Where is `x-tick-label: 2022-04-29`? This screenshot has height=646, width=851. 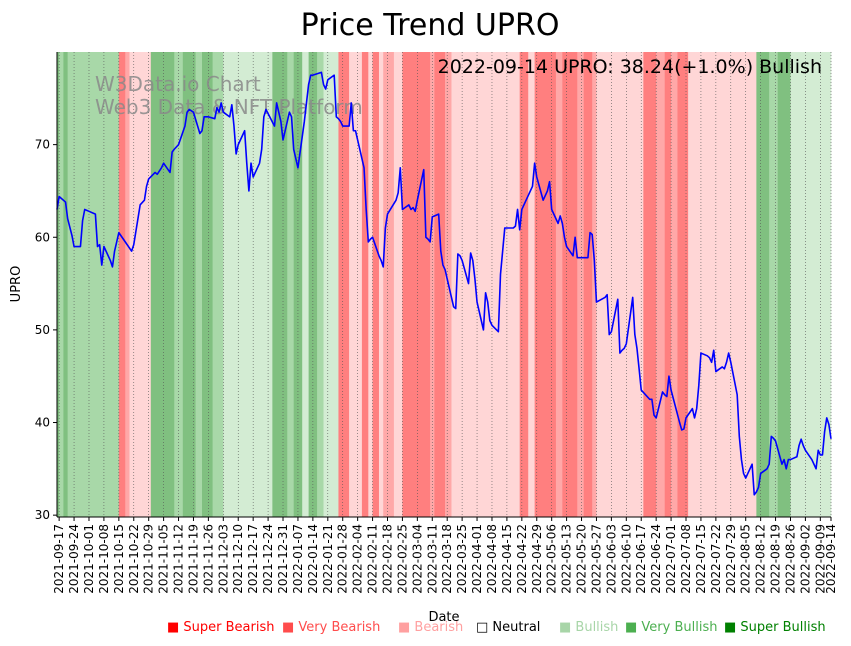
x-tick-label: 2022-04-29 is located at coordinates (537, 559).